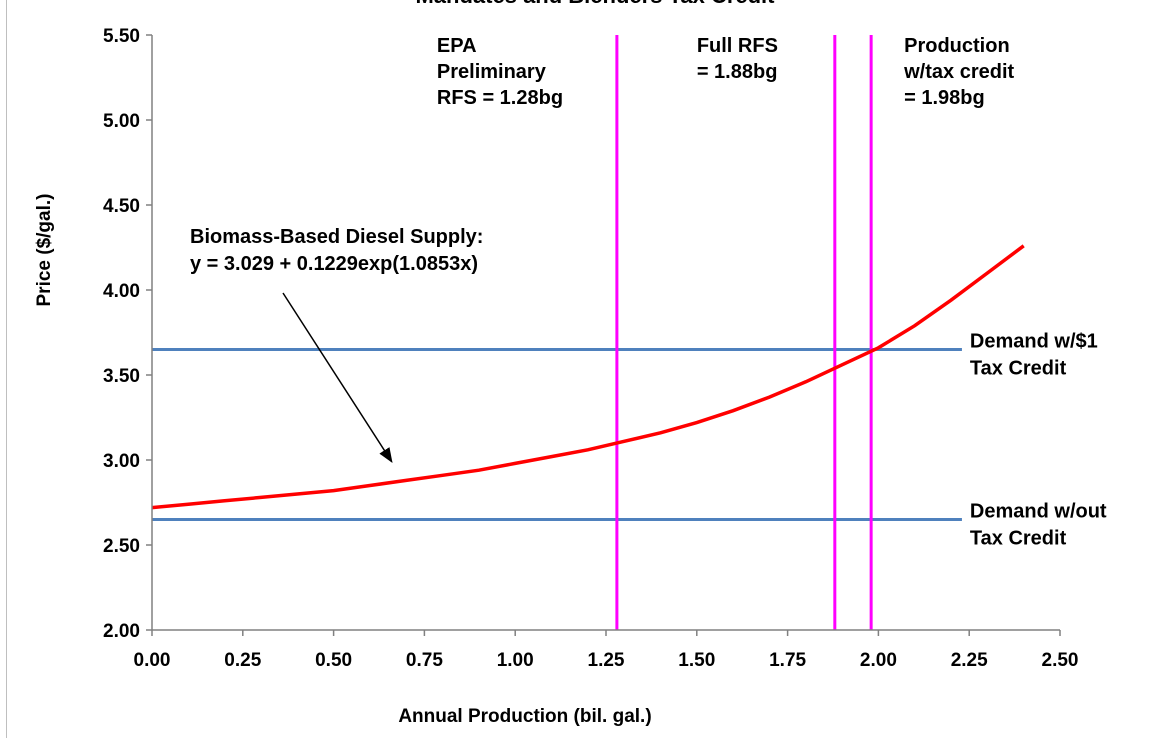  What do you see at coordinates (424, 660) in the screenshot?
I see `x-tick-label: 0.75` at bounding box center [424, 660].